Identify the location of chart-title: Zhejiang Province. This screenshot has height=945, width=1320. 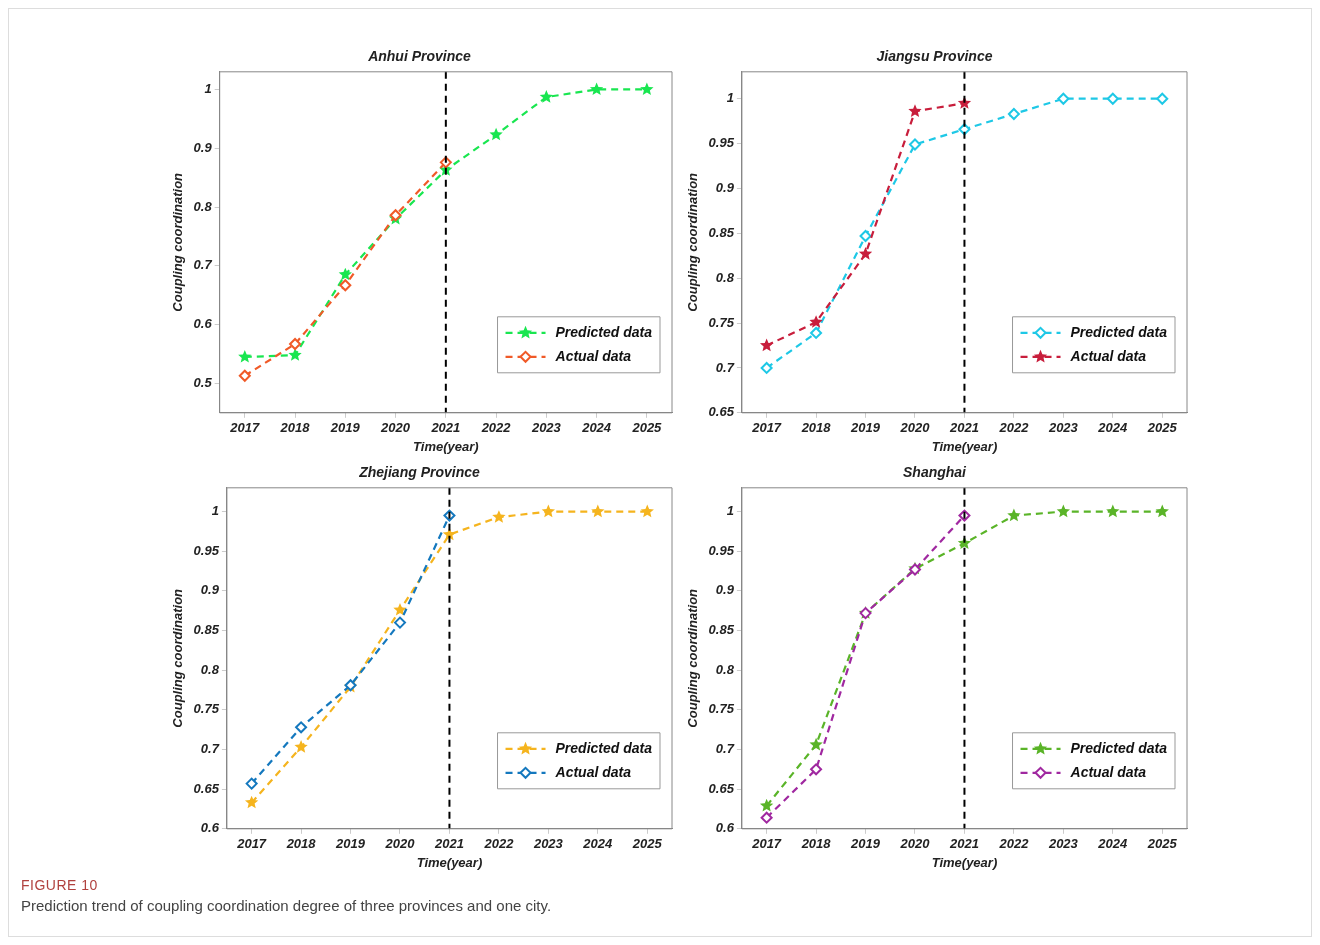
(419, 472).